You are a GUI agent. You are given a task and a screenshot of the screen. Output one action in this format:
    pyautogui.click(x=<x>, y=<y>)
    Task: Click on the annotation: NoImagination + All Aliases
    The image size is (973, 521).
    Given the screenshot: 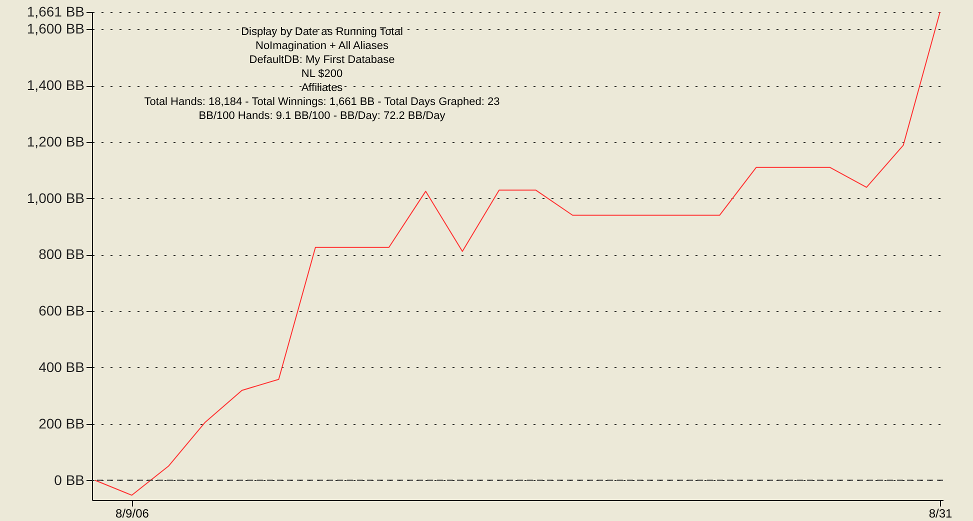 What is the action you would take?
    pyautogui.click(x=322, y=46)
    